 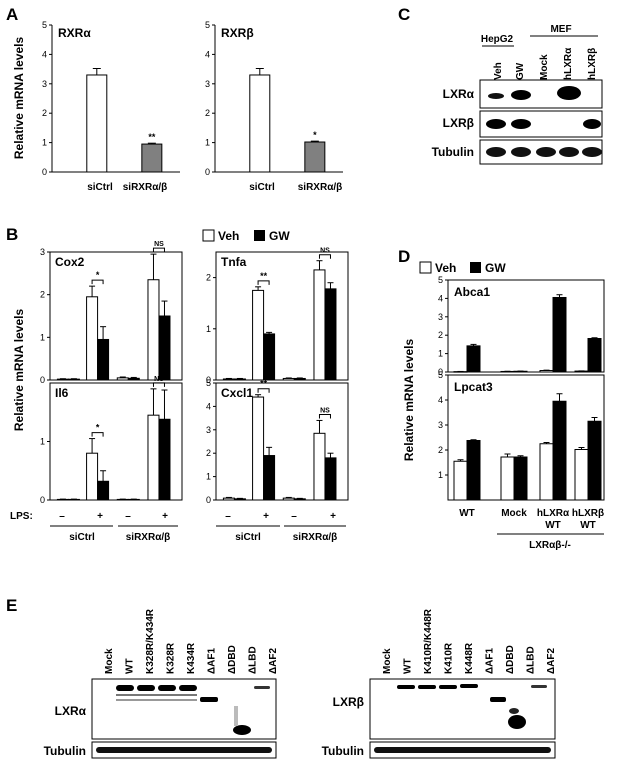 I want to click on lps-signs: – + – + – + – +, so click(x=197, y=516).